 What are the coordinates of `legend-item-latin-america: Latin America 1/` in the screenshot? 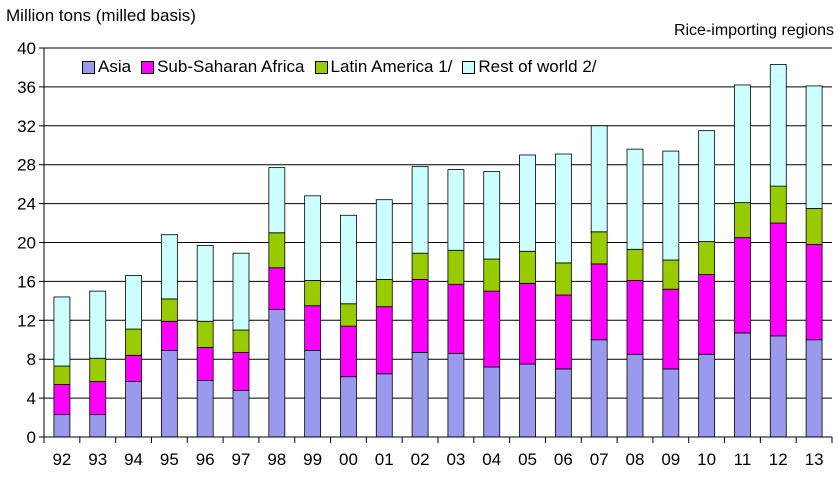 It's located at (383, 67).